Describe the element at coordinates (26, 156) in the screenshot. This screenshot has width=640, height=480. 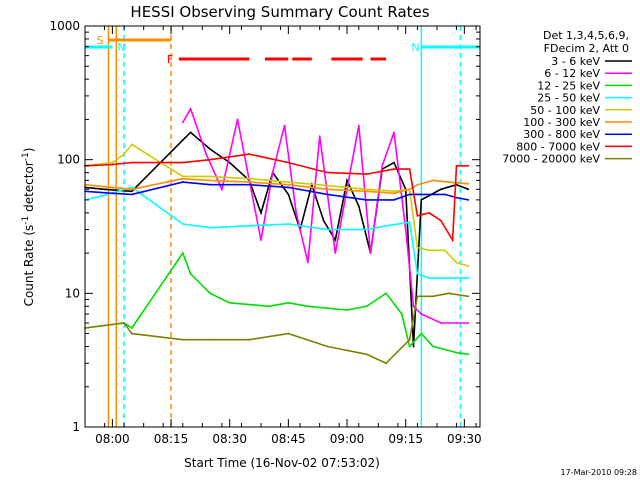
I see `y-axis-label-sup2: -1` at that location.